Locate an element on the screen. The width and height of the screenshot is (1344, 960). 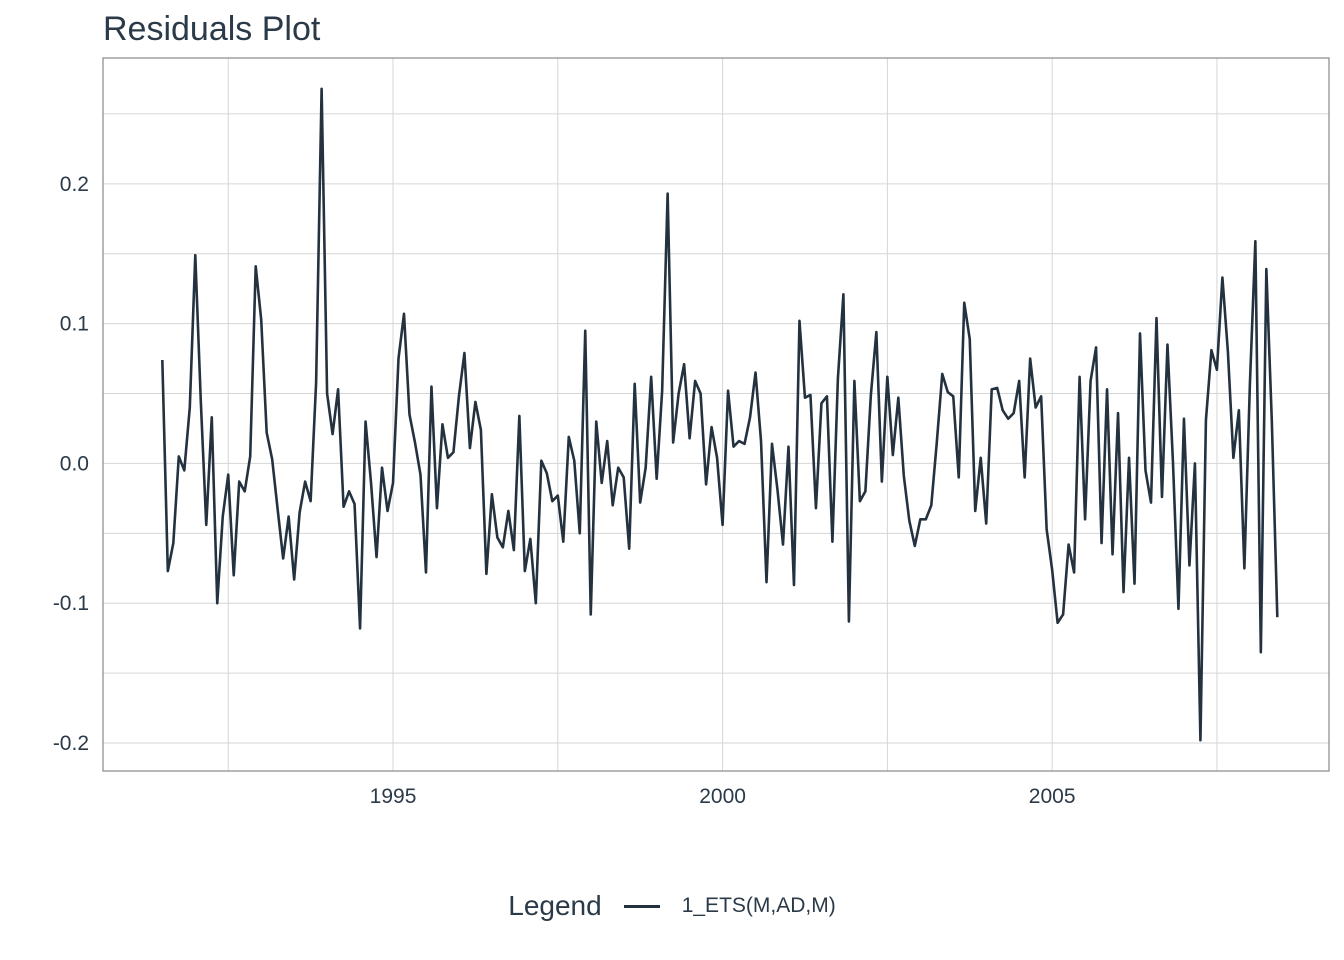
y-tick-label: -0.2 is located at coordinates (71, 743).